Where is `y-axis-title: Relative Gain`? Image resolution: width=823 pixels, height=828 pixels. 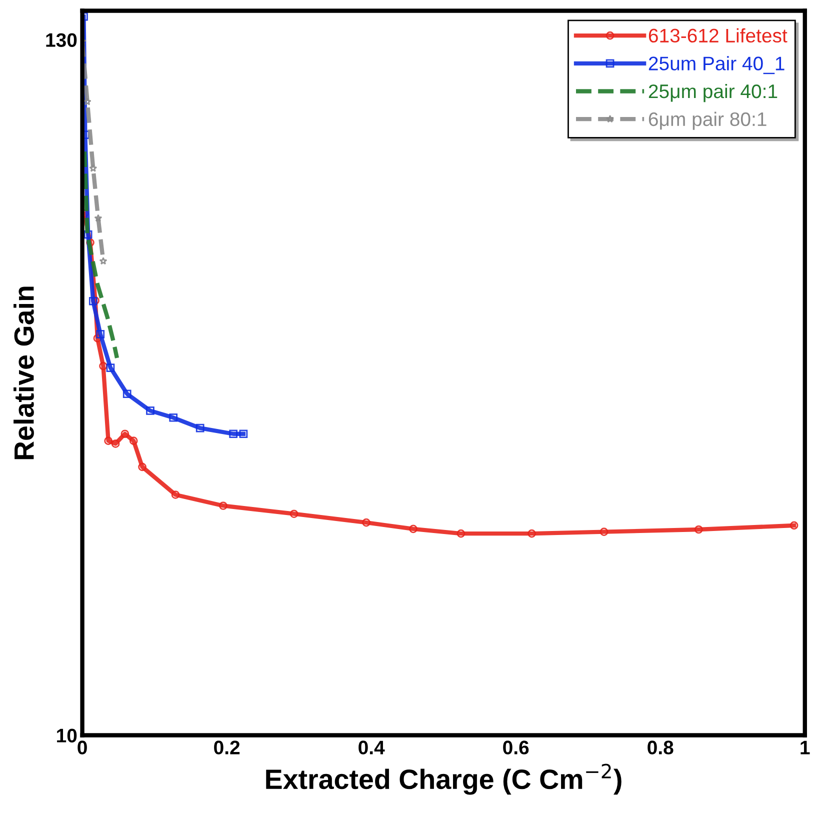
y-axis-title: Relative Gain is located at coordinates (24, 373).